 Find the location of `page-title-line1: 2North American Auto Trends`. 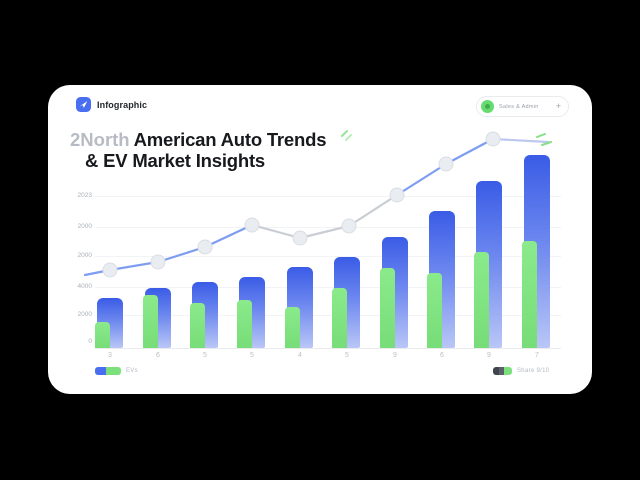

page-title-line1: 2North American Auto Trends is located at coordinates (198, 139).